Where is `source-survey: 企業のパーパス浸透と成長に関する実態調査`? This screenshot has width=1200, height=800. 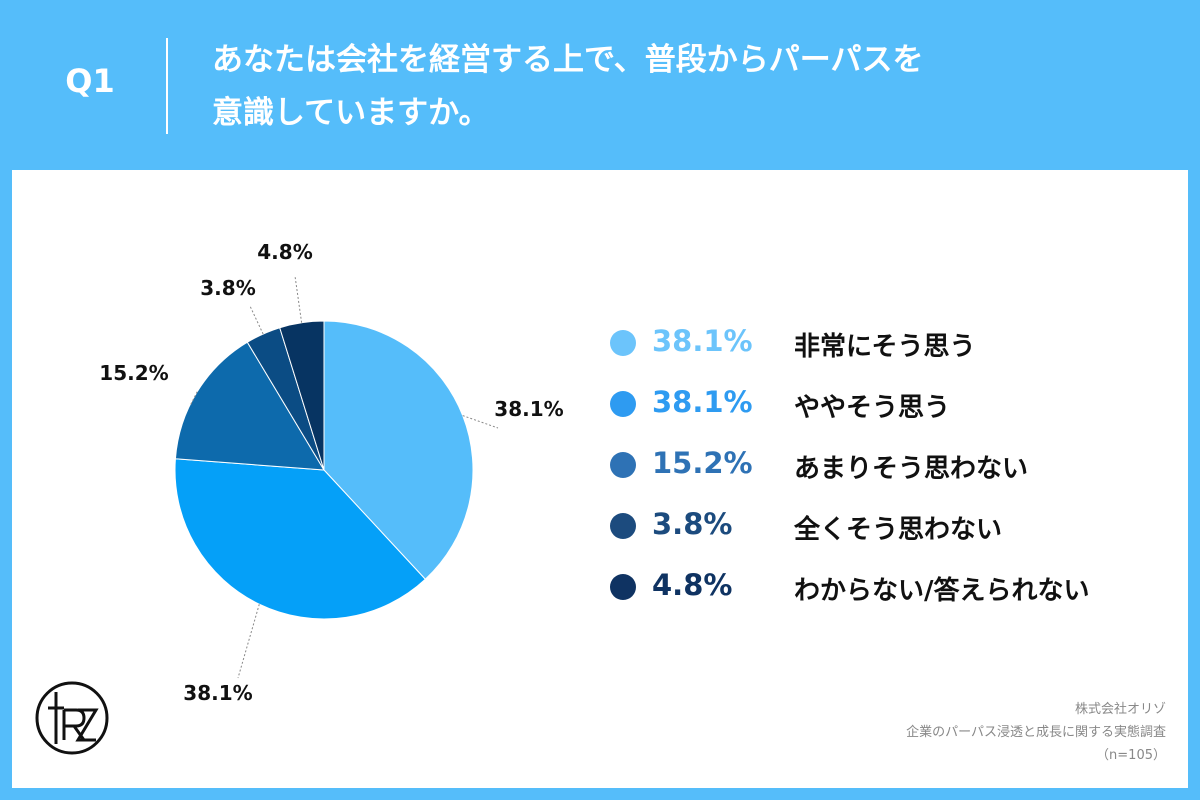 source-survey: 企業のパーパス浸透と成長に関する実態調査 is located at coordinates (1036, 732).